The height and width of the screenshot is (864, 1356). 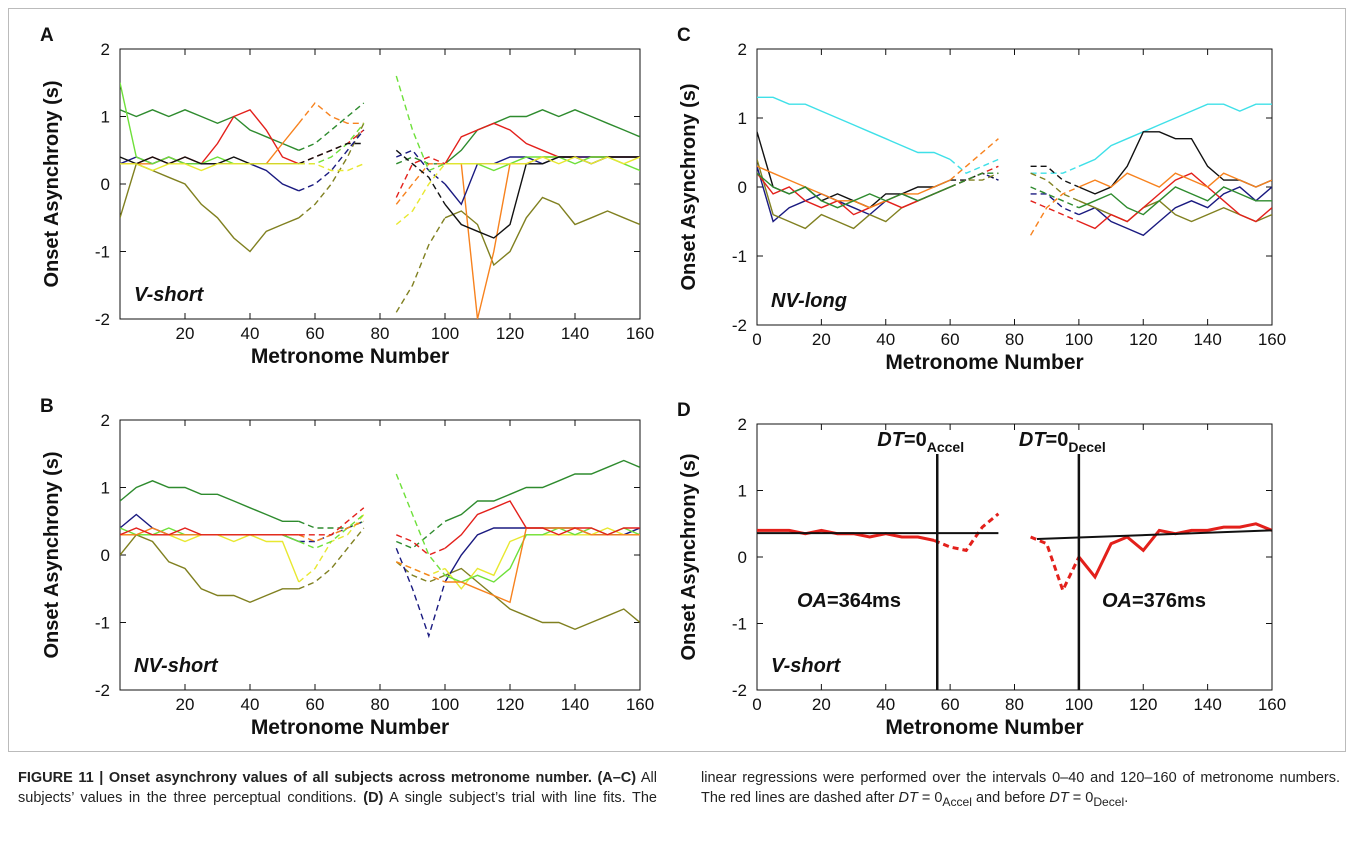 What do you see at coordinates (1109, 801) in the screenshot?
I see `caption-sub: Decel` at bounding box center [1109, 801].